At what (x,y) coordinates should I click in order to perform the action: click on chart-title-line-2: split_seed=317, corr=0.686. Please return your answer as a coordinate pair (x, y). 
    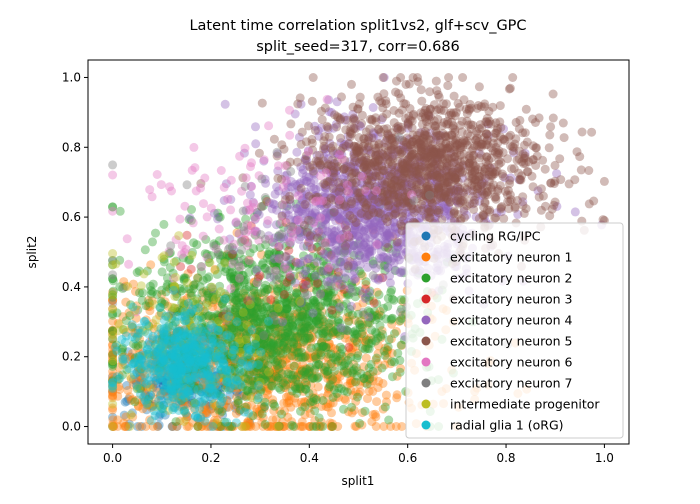
    Looking at the image, I should click on (358, 47).